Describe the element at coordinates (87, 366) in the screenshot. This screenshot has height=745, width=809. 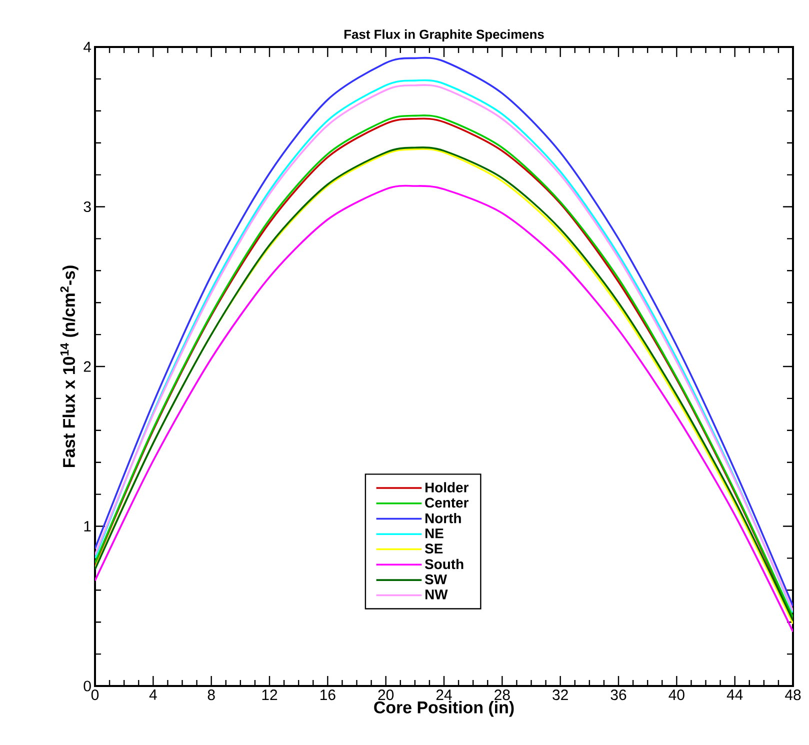
I see `y-tick-label: 2` at that location.